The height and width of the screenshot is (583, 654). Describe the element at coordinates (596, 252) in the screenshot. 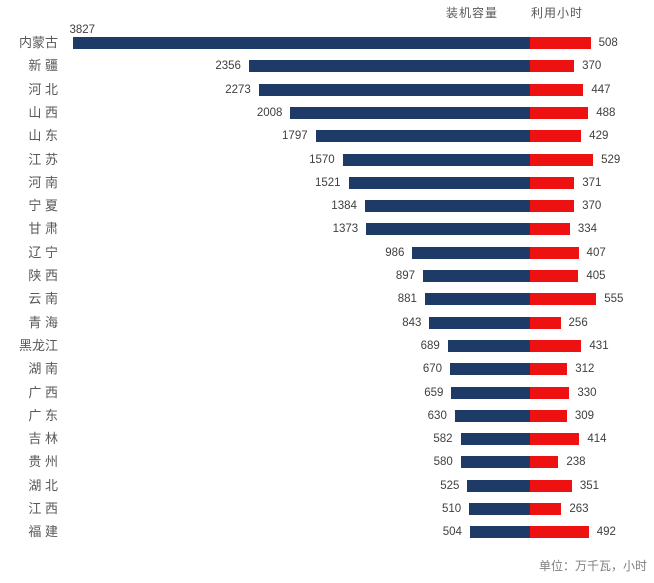

I see `hours-value-label: 407` at that location.